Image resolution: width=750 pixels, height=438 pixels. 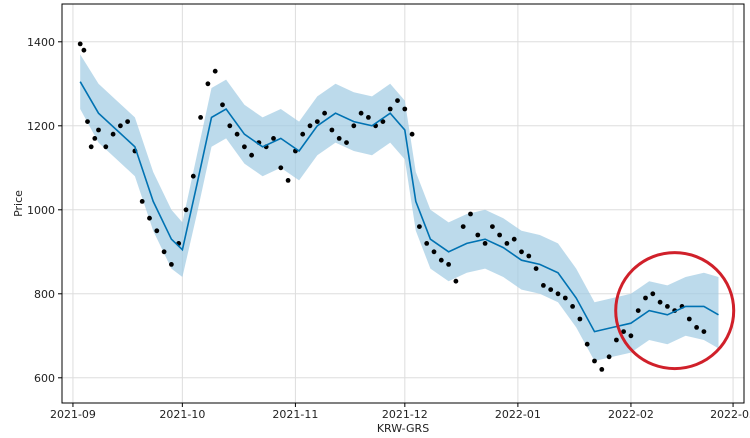 I want to click on x-tick-label: 2021-11, so click(x=295, y=414).